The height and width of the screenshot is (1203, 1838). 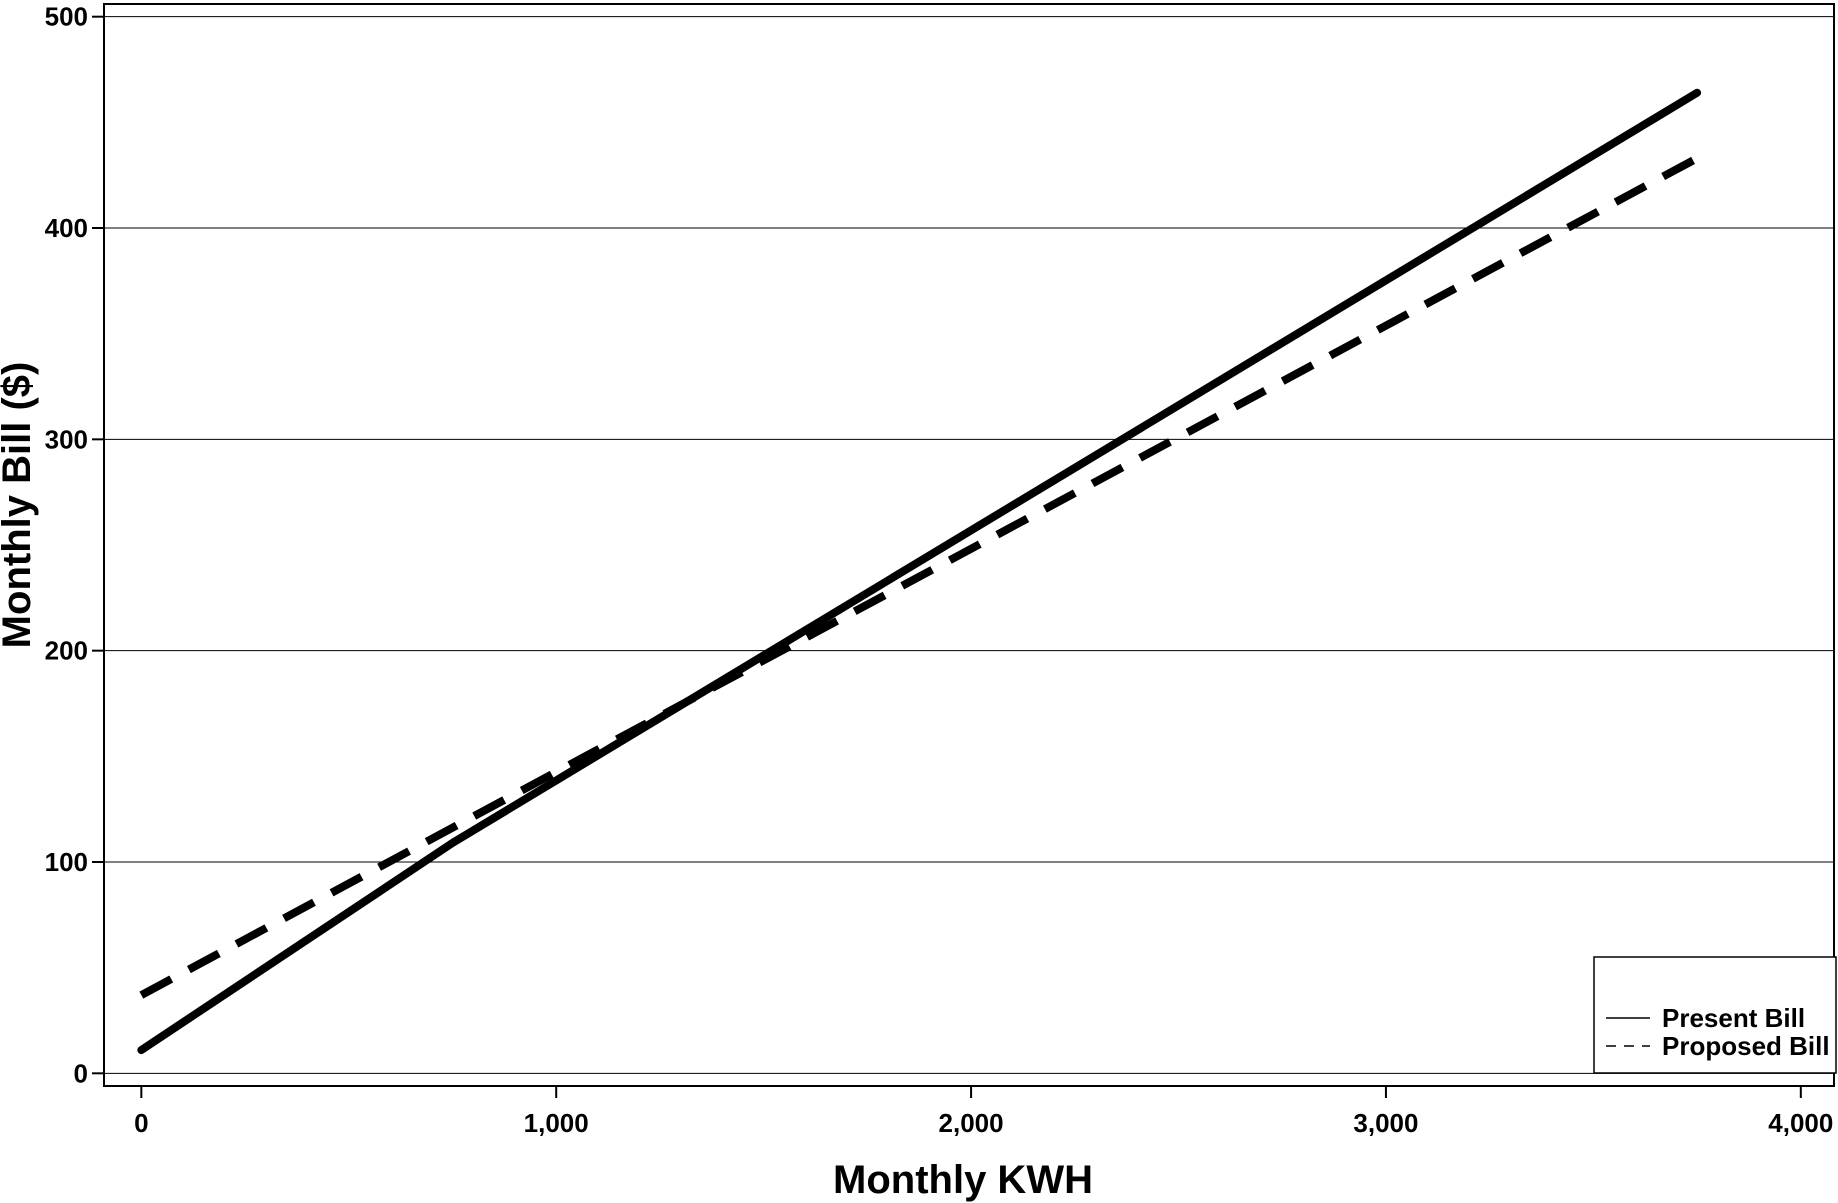 I want to click on legend-label: Present Bill, so click(x=1733, y=1018).